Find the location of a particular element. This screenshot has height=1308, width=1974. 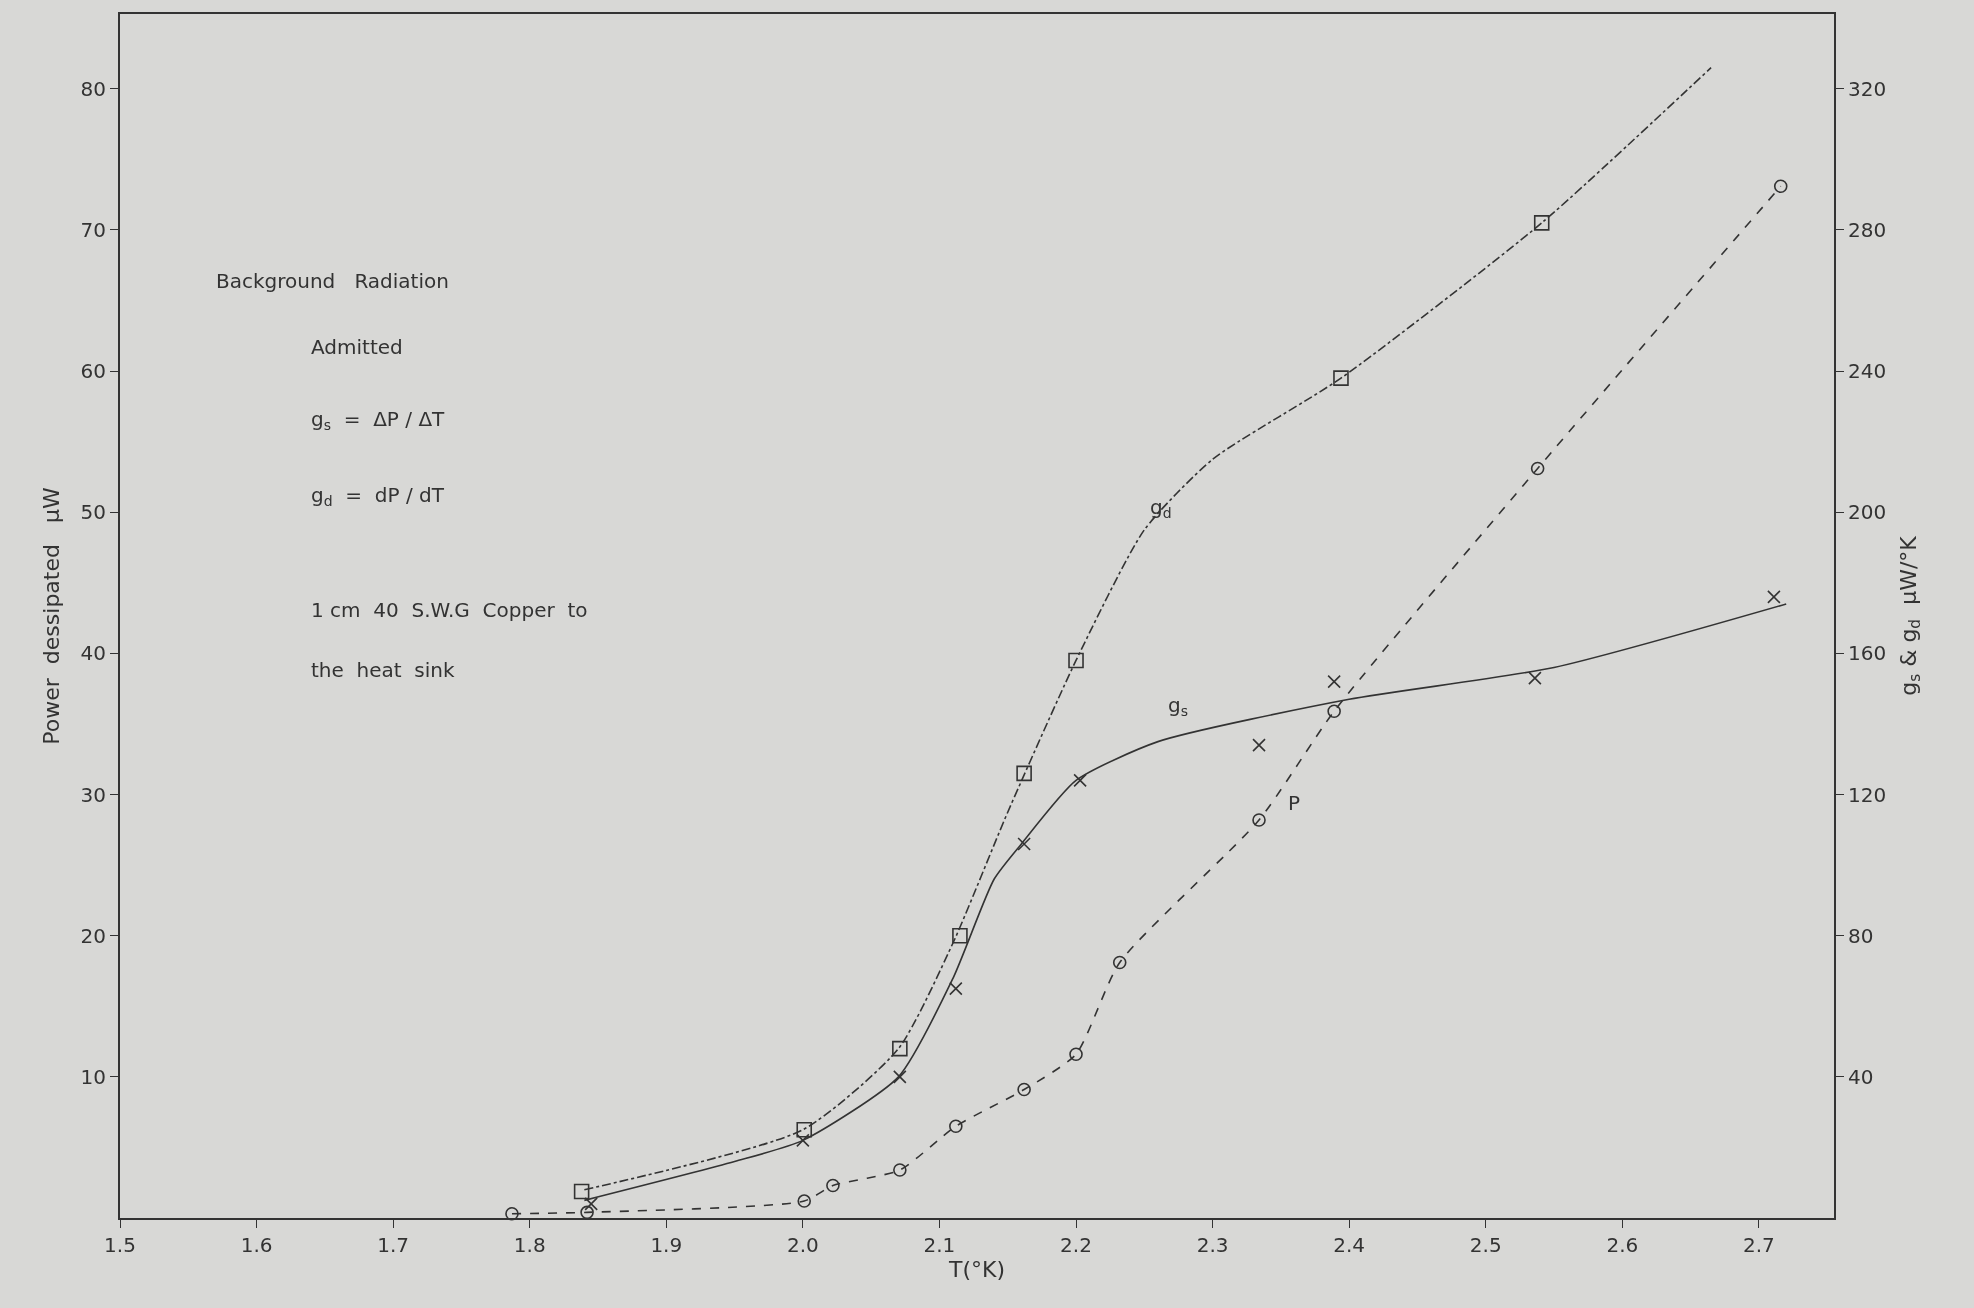

x-tick-label: 1.6 is located at coordinates (256, 1245).